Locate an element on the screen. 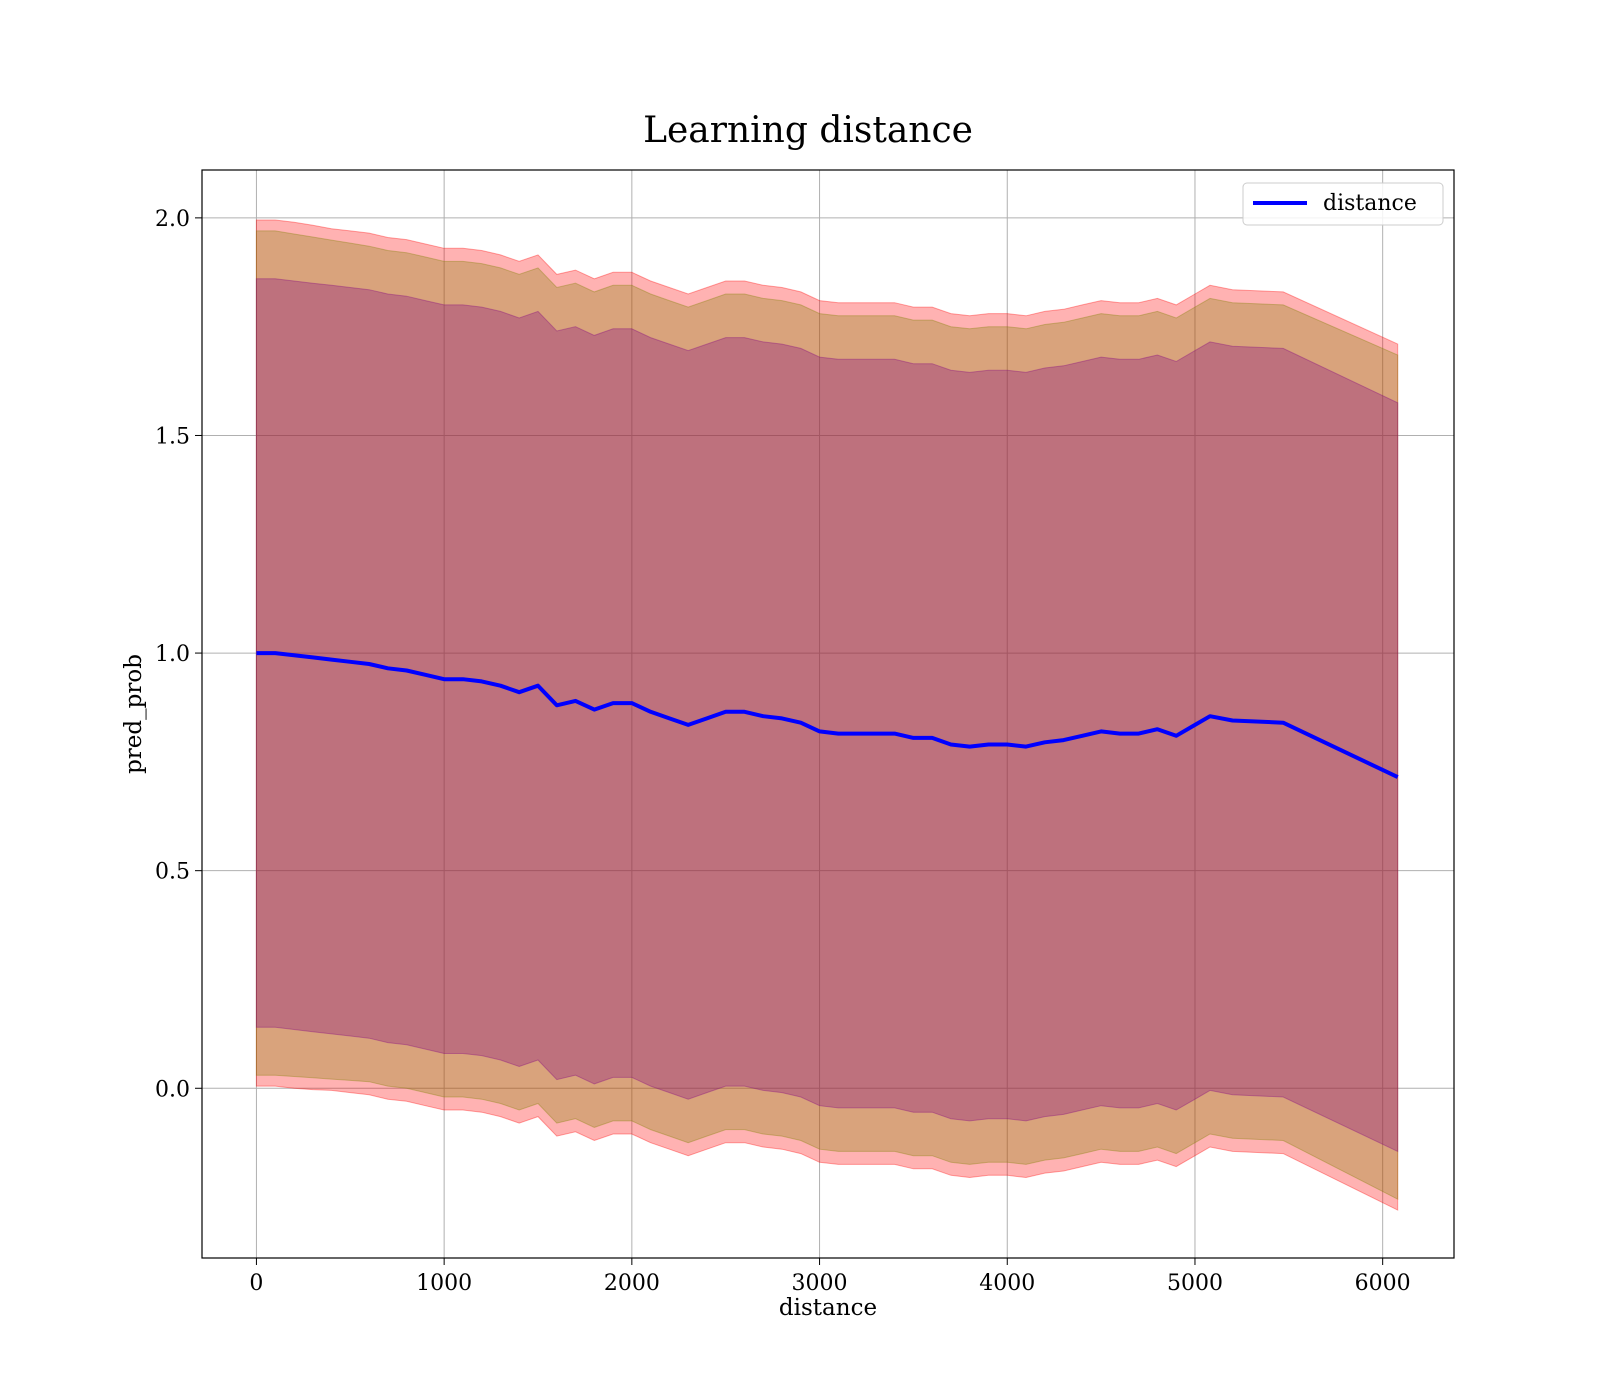 The height and width of the screenshot is (1400, 1600). legend-box is located at coordinates (1343, 204).